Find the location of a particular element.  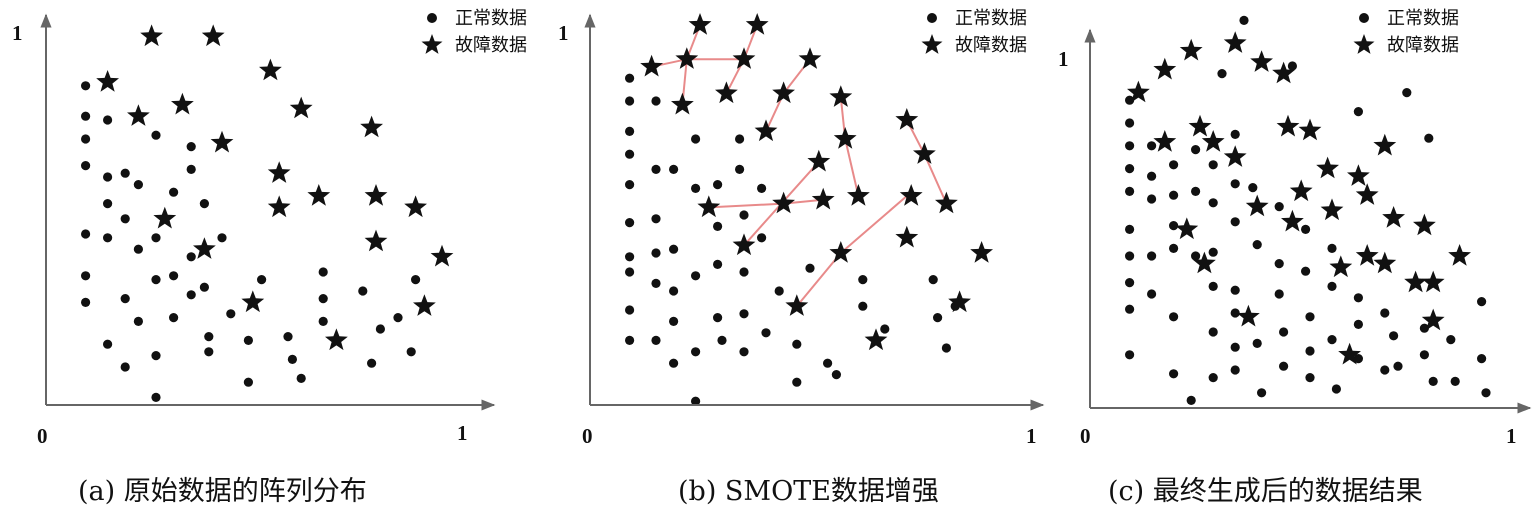

panel-c-caption: (c) 最终生成后的数据结果 is located at coordinates (1265, 491).